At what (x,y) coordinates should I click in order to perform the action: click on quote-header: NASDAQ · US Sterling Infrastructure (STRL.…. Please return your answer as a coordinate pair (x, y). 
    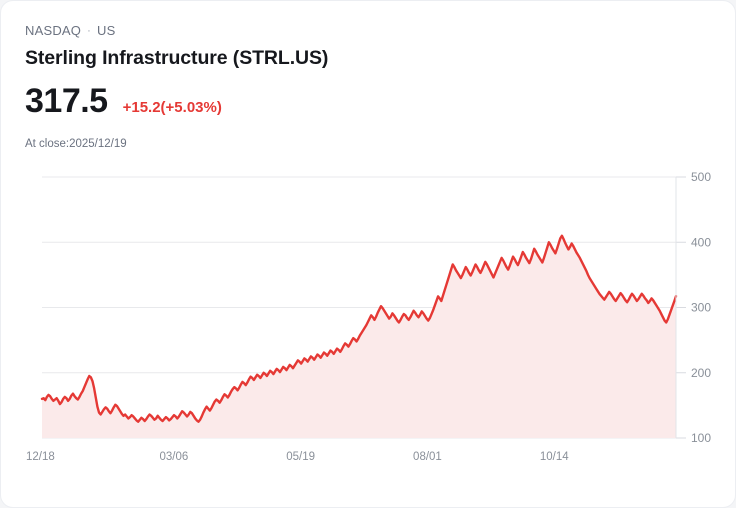
    Looking at the image, I should click on (176, 46).